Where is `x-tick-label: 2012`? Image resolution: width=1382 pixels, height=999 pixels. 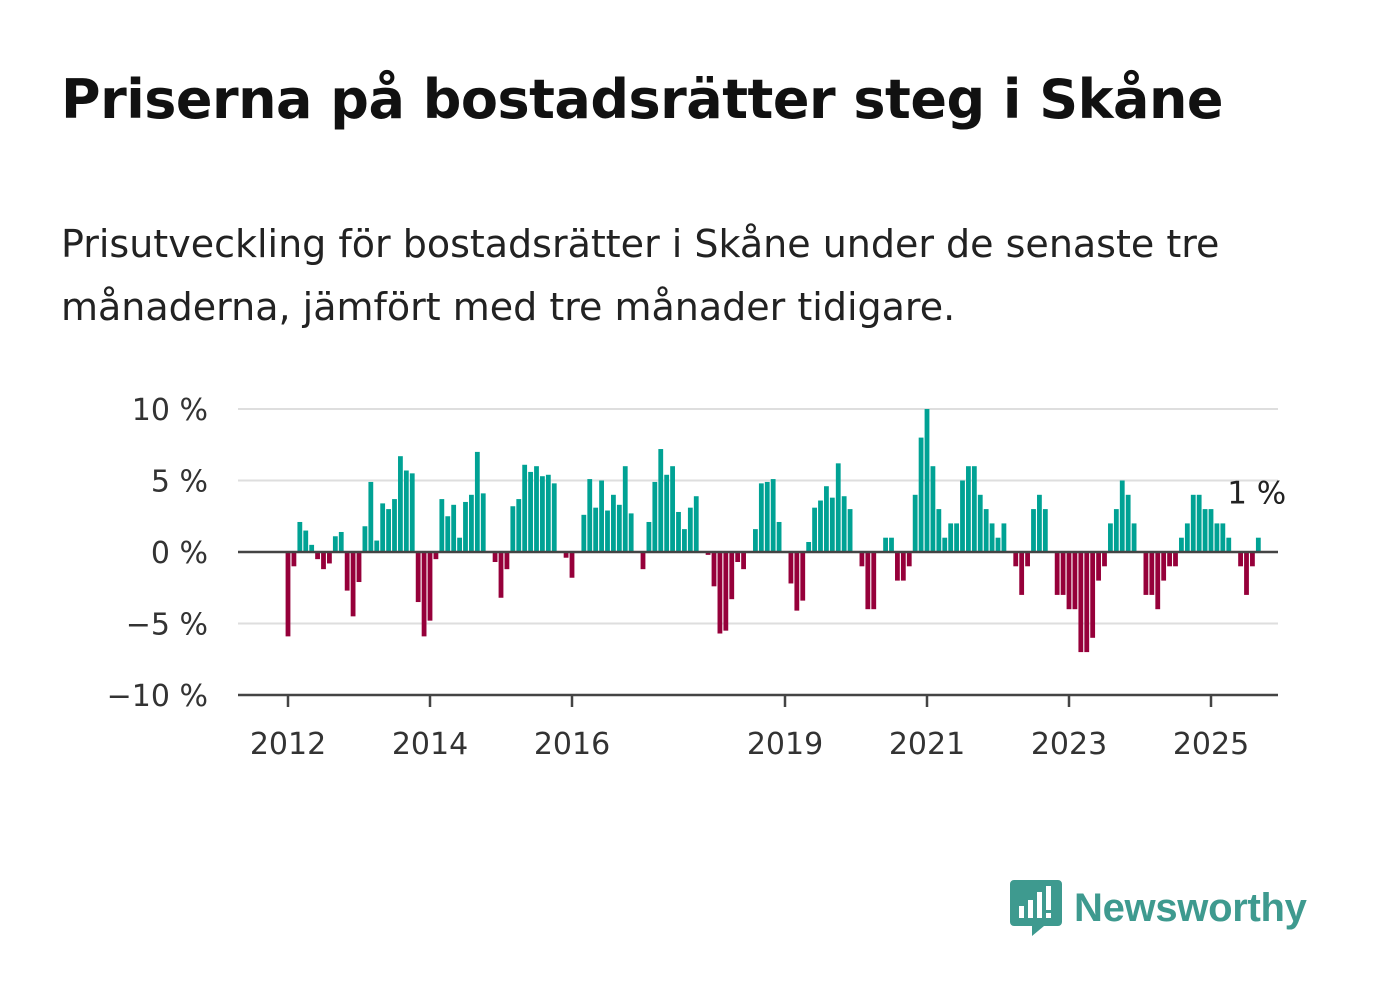
x-tick-label: 2012 is located at coordinates (288, 744).